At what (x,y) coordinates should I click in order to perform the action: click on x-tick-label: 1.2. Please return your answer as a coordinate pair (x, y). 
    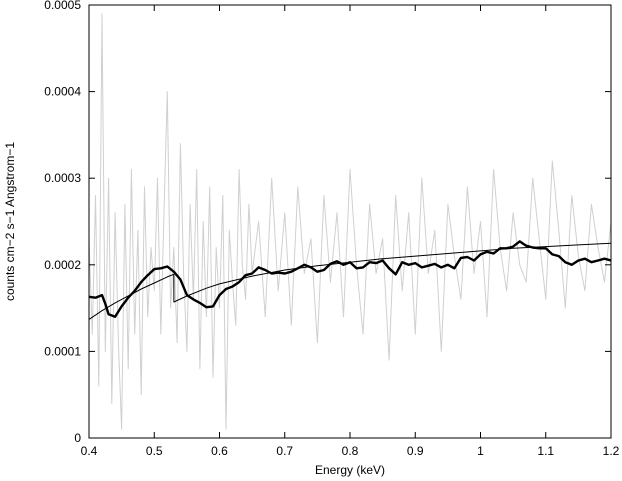
    Looking at the image, I should click on (611, 451).